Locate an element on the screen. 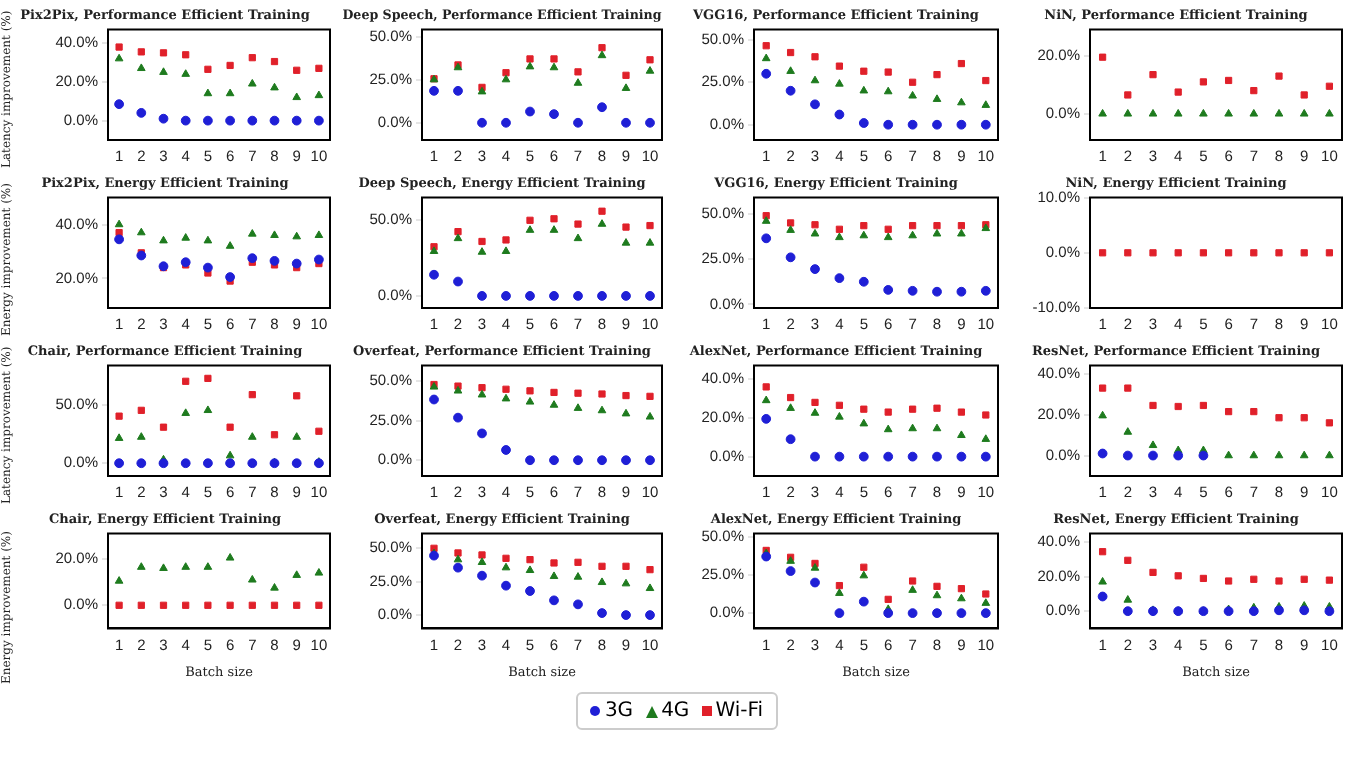  legend-label: Wi-Fi is located at coordinates (739, 711).